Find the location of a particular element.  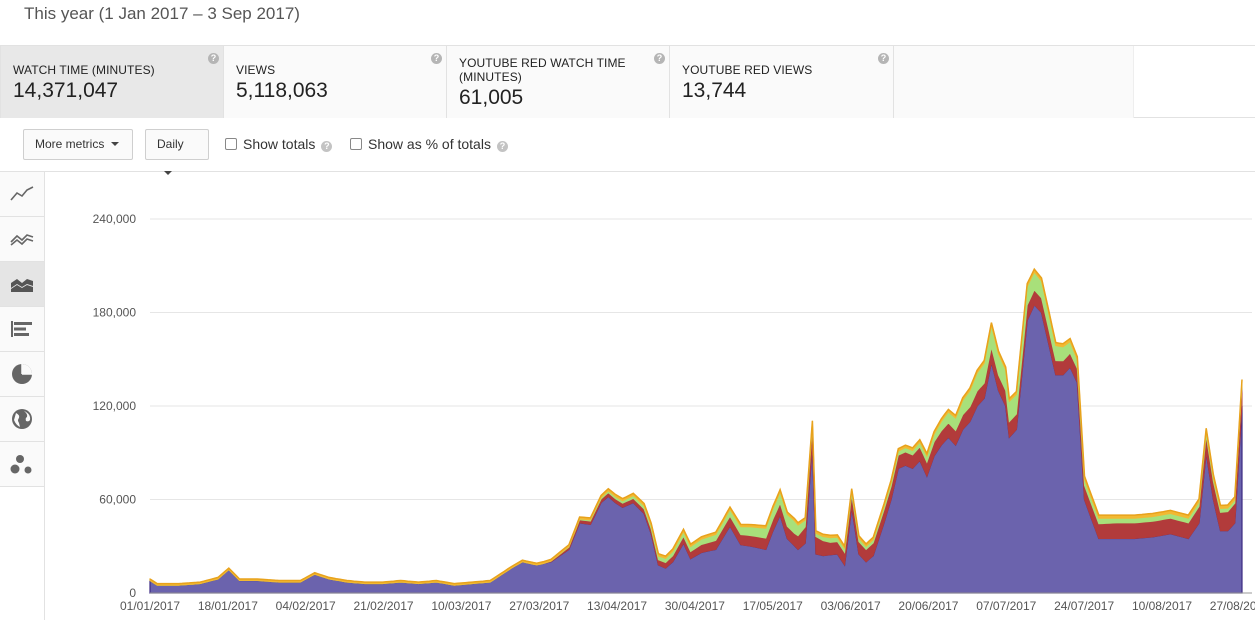

chart-type-sidebar is located at coordinates (22, 396).